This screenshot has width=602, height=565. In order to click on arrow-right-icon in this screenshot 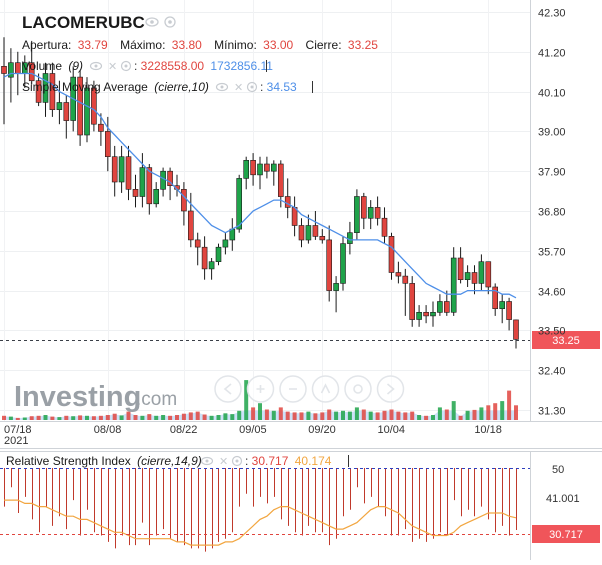, I will do `click(390, 389)`.